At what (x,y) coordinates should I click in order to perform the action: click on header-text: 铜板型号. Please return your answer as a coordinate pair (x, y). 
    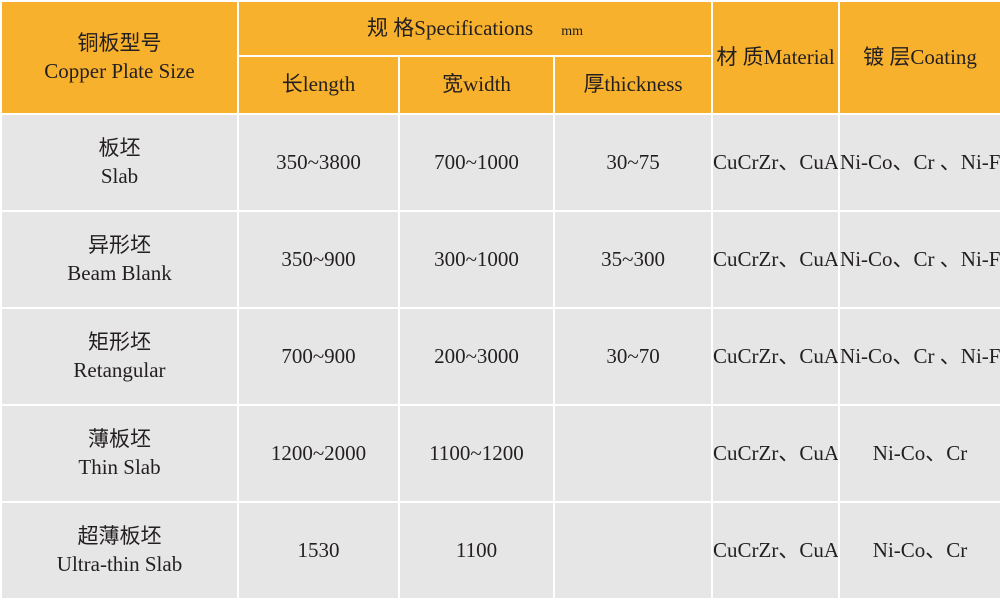
    Looking at the image, I should click on (119, 43).